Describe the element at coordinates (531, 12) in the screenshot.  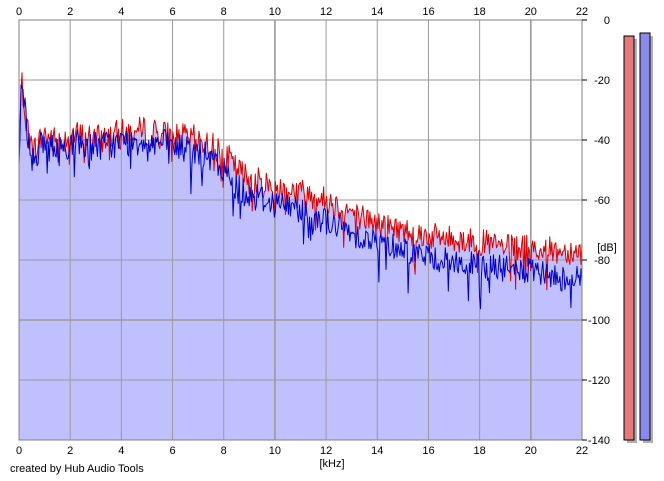
I see `x-tick-label-top: 20` at that location.